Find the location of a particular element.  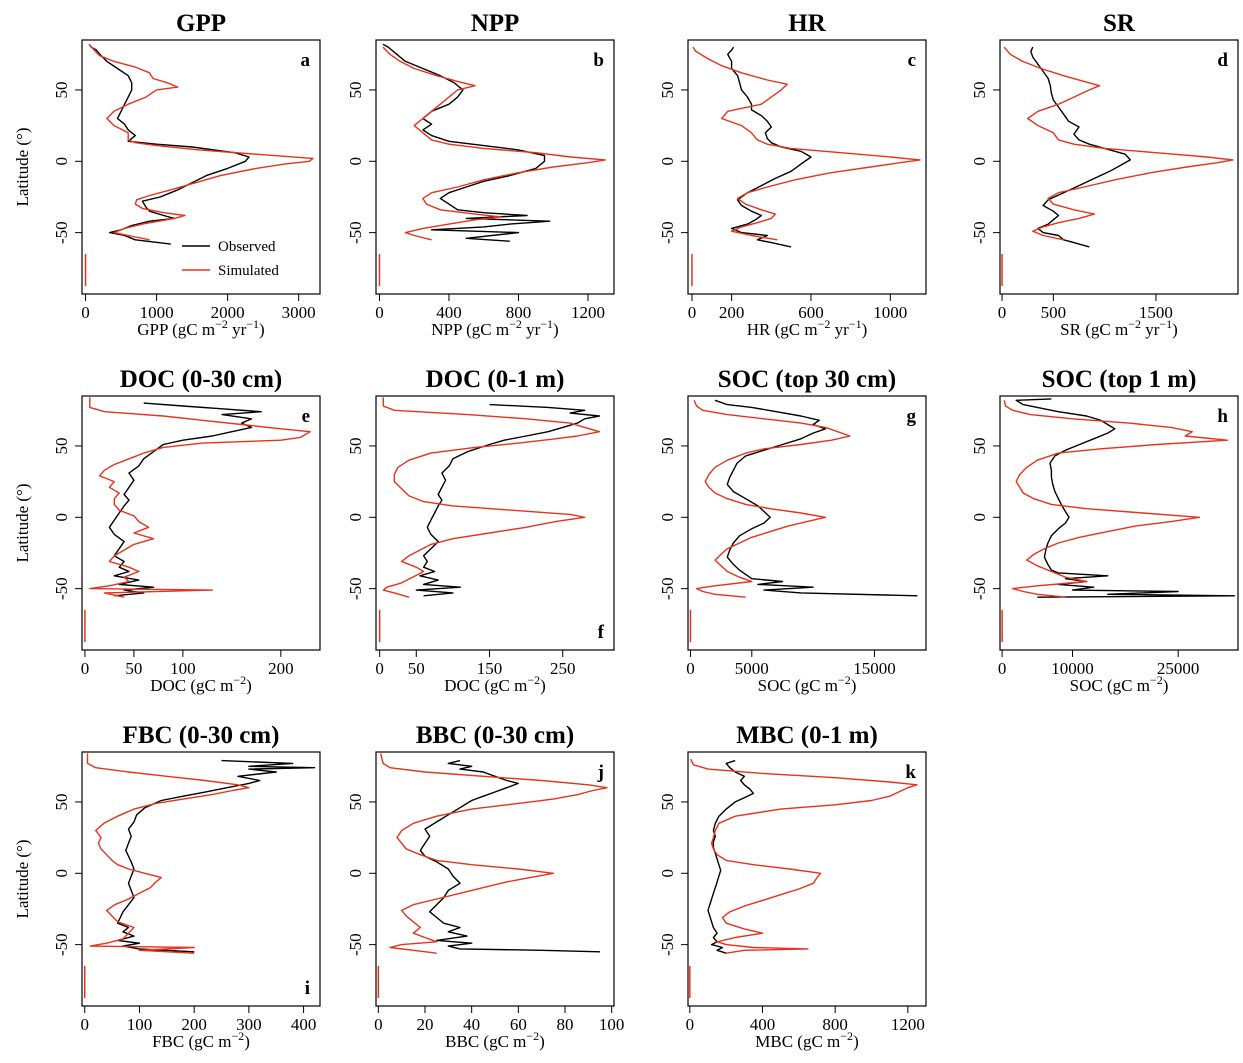

panel-i-xtick-label-2: 200 is located at coordinates (194, 1024).